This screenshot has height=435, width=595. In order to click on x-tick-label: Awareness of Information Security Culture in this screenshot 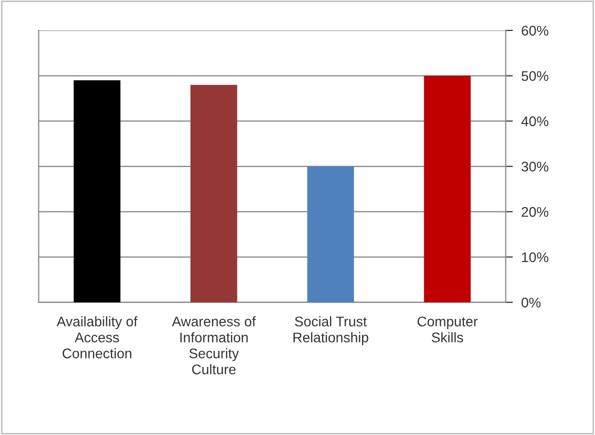, I will do `click(214, 345)`.